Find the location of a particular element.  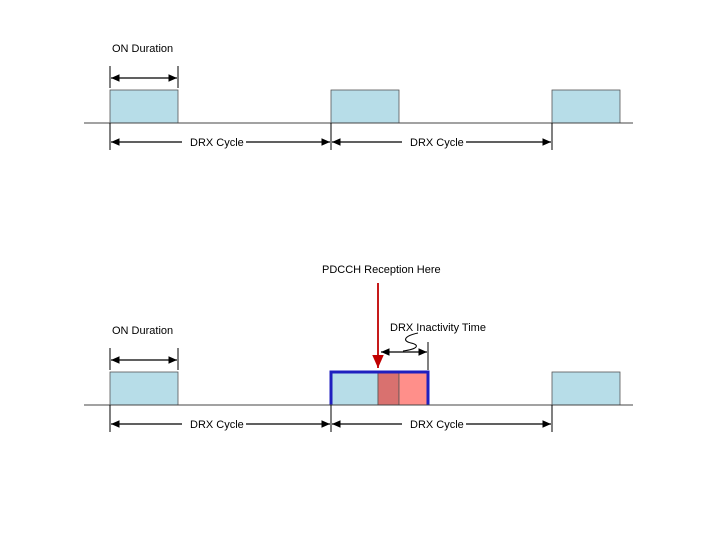

top-drx-cycle-2-label: DRX Cycle is located at coordinates (437, 143).